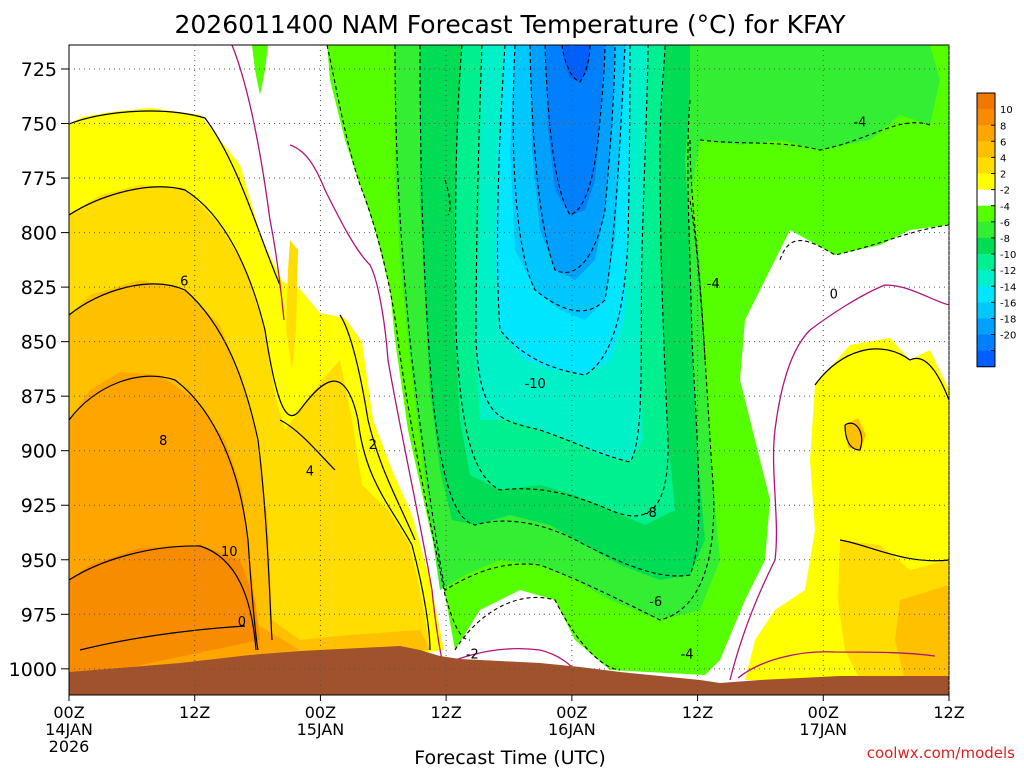  I want to click on colorbar-label: 4, so click(1003, 159).